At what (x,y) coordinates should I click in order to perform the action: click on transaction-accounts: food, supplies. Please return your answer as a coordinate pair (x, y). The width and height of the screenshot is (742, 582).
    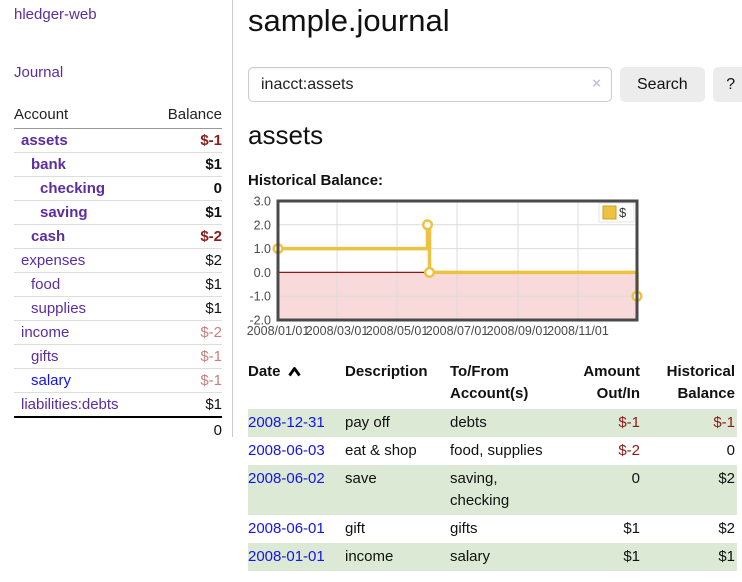
    Looking at the image, I should click on (496, 450).